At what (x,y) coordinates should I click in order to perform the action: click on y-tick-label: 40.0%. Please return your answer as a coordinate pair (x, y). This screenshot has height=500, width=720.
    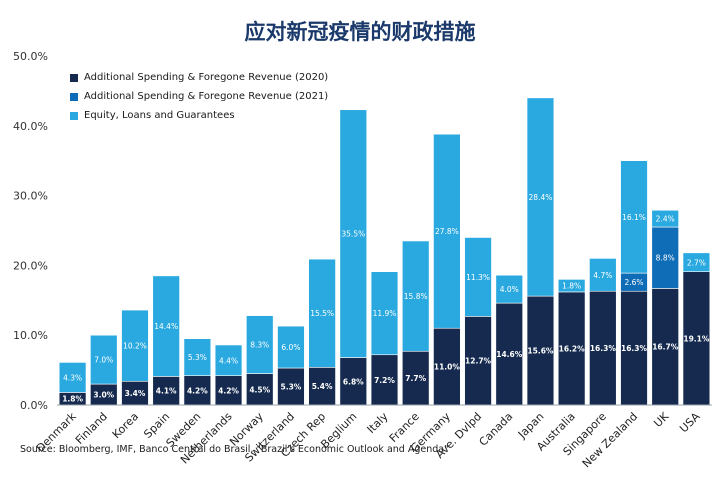
    Looking at the image, I should click on (30, 126).